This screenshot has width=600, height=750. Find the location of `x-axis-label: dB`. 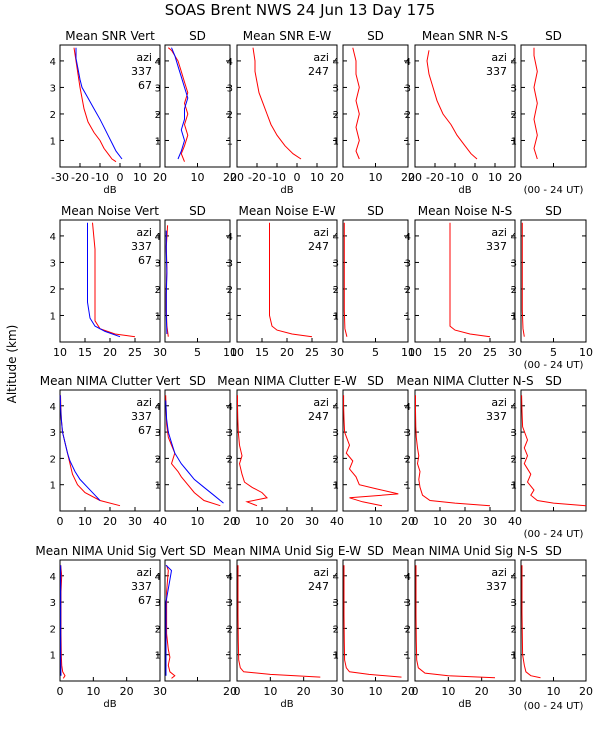

x-axis-label: dB is located at coordinates (286, 704).